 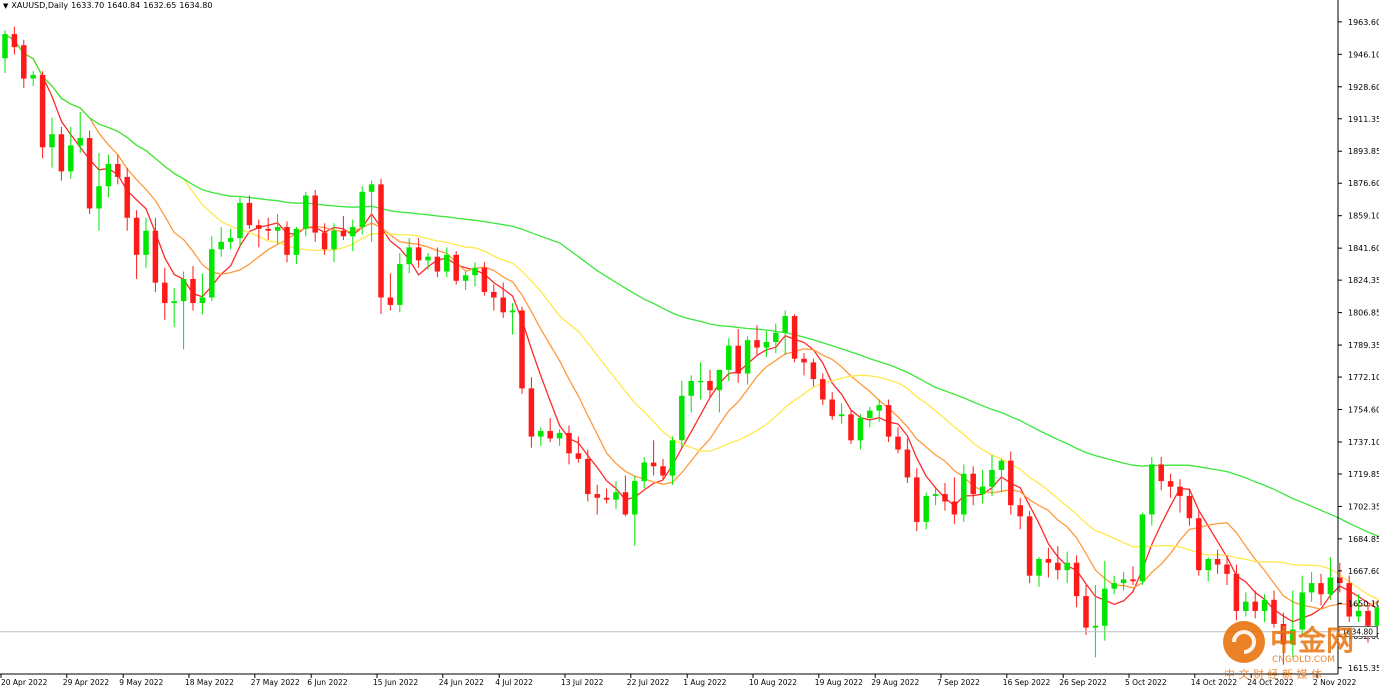 I want to click on watermark-slogan: 中 文 财 经 新 媒 体, so click(x=1273, y=674).